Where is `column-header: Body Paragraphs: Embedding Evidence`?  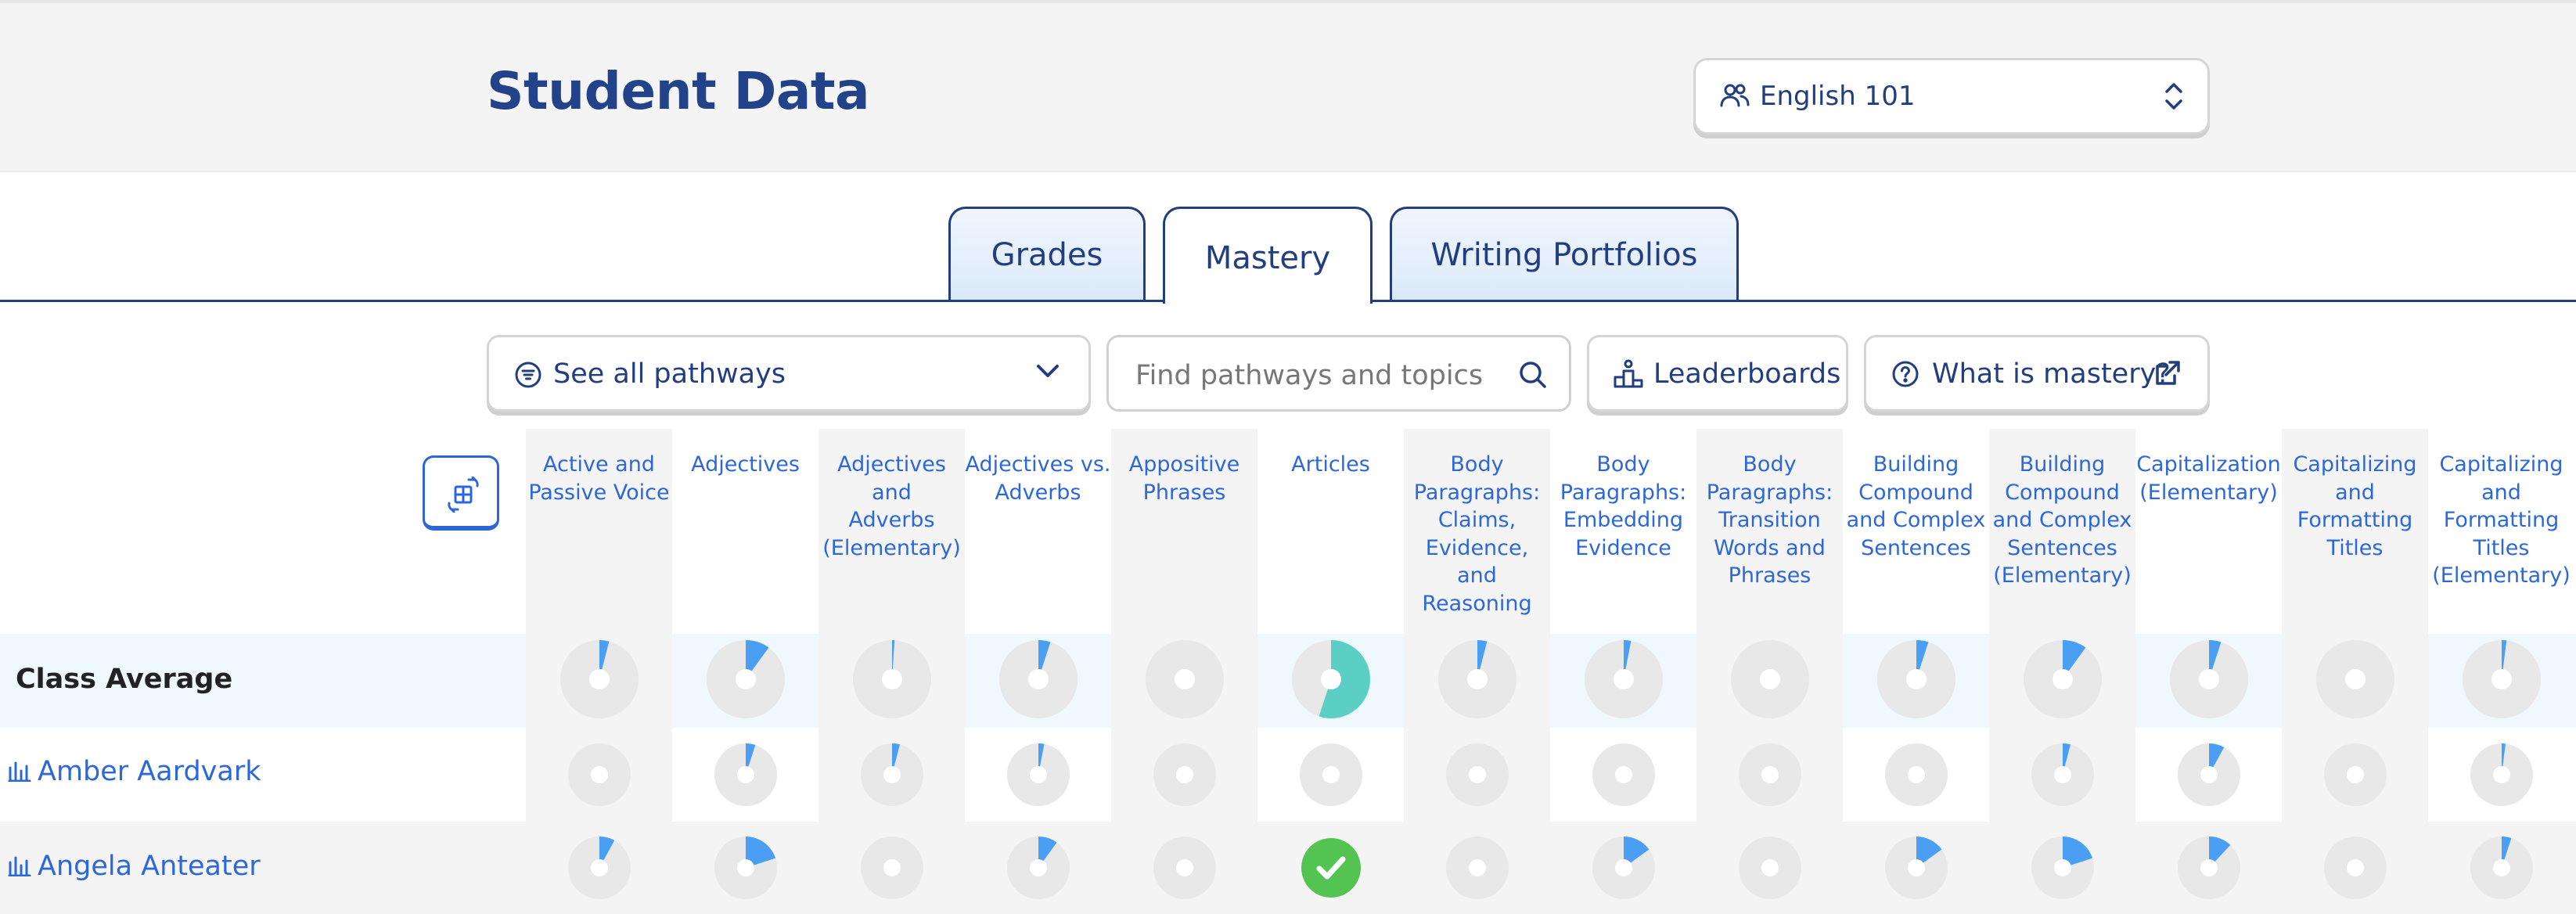
column-header: Body Paragraphs: Embedding Evidence is located at coordinates (1623, 506).